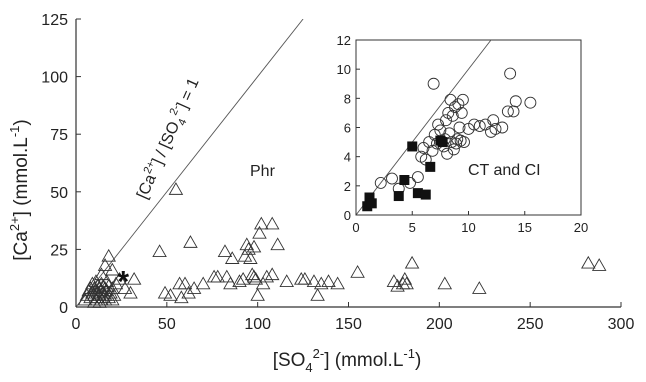 The width and height of the screenshot is (646, 382). I want to click on main-x-tick-label: 200, so click(439, 324).